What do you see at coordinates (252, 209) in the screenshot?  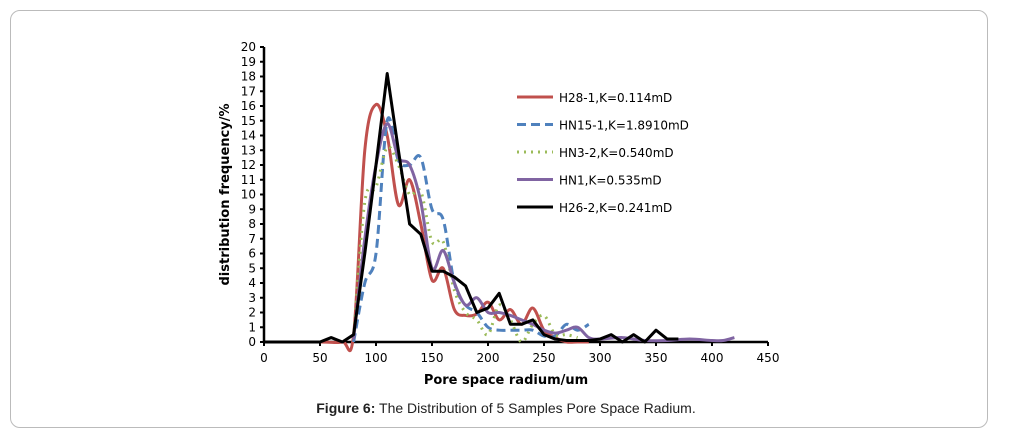 I see `y-tick-label: 9` at bounding box center [252, 209].